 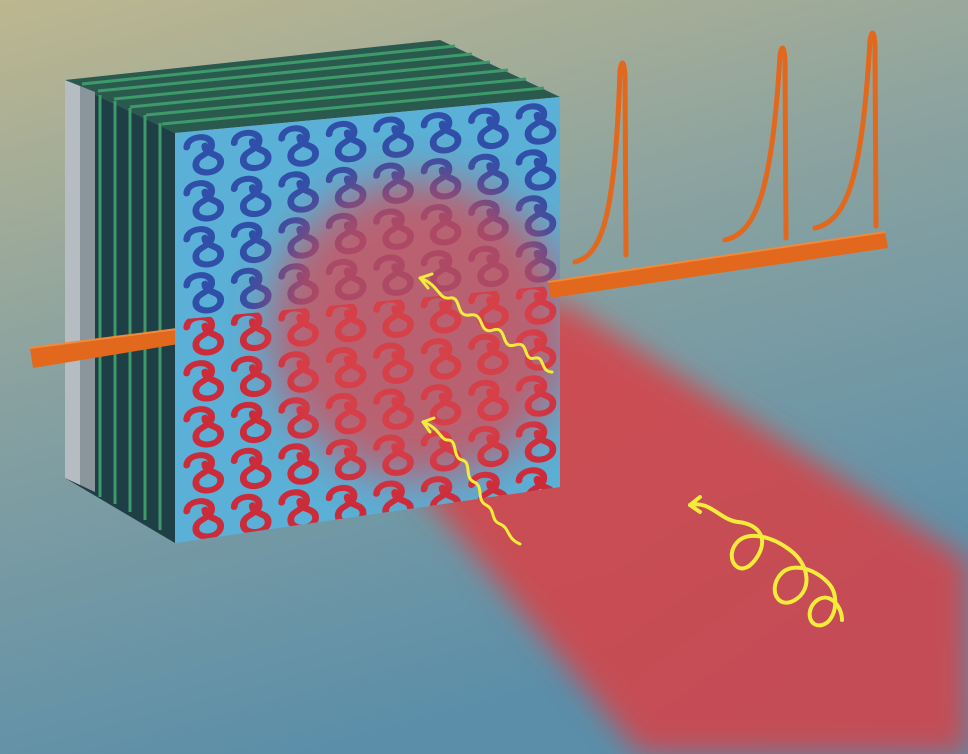 I want to click on photon-wave-packet-lower, so click(x=471, y=481).